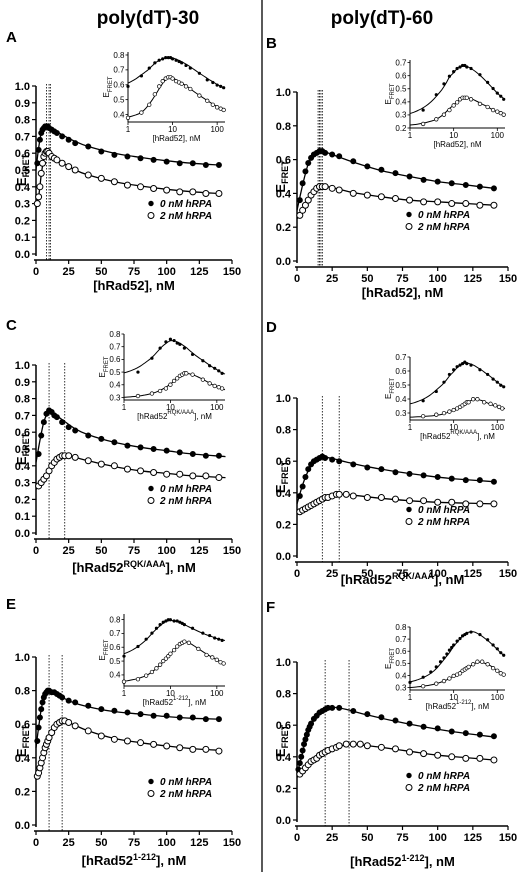 Image resolution: width=520 pixels, height=872 pixels. What do you see at coordinates (437, 279) in the screenshot?
I see `x-tick-label: 100` at bounding box center [437, 279].